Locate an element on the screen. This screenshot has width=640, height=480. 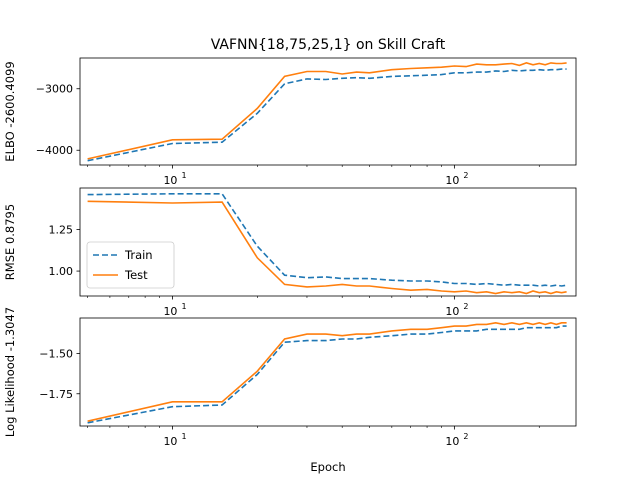
legend: Train Test is located at coordinates (130, 265).